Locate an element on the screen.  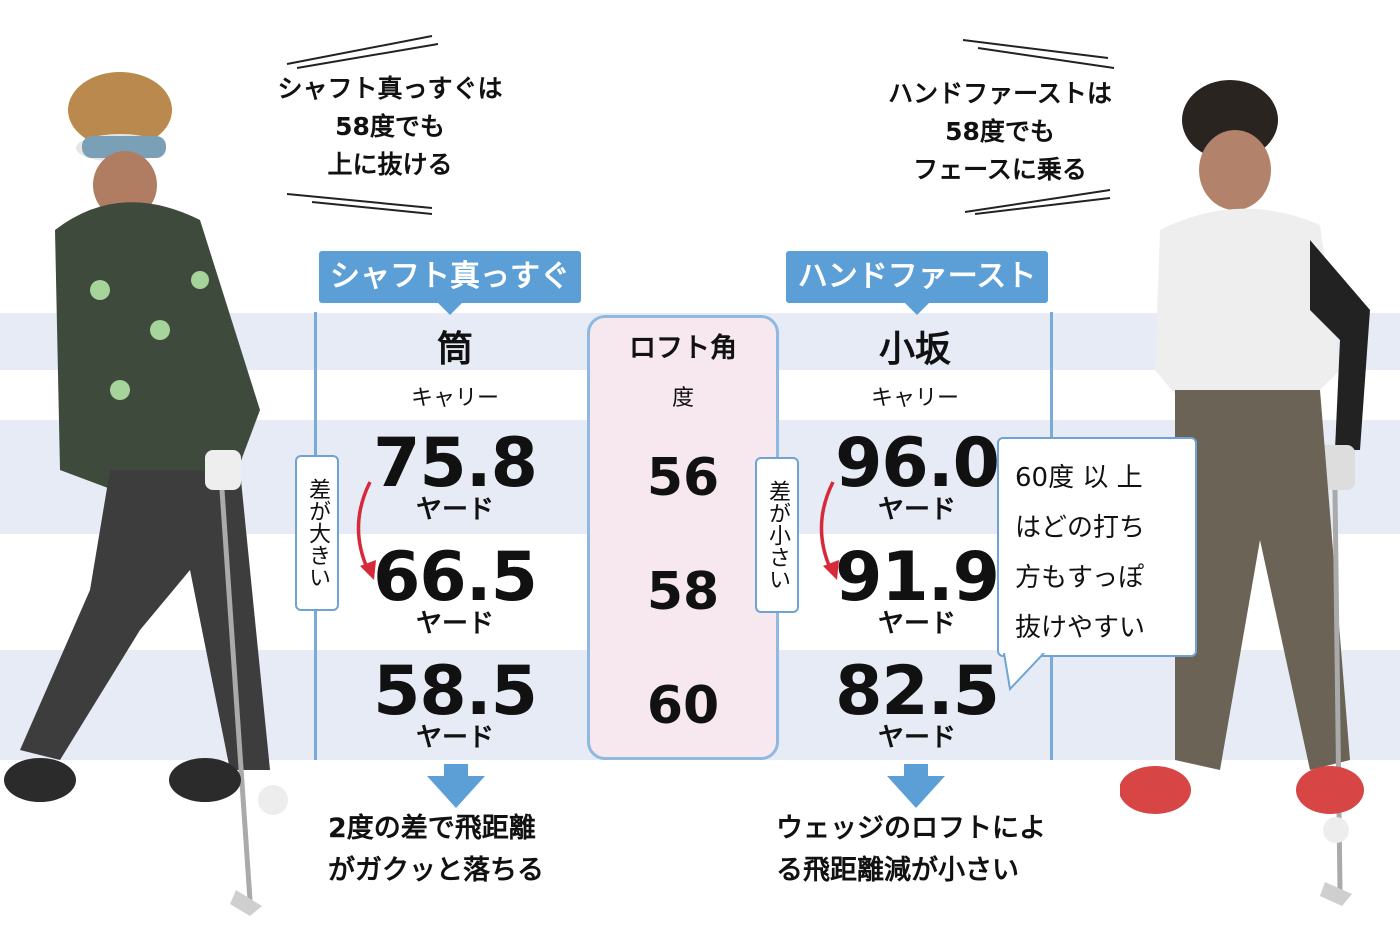
right-carry-58: 91.9 is located at coordinates (917, 577).